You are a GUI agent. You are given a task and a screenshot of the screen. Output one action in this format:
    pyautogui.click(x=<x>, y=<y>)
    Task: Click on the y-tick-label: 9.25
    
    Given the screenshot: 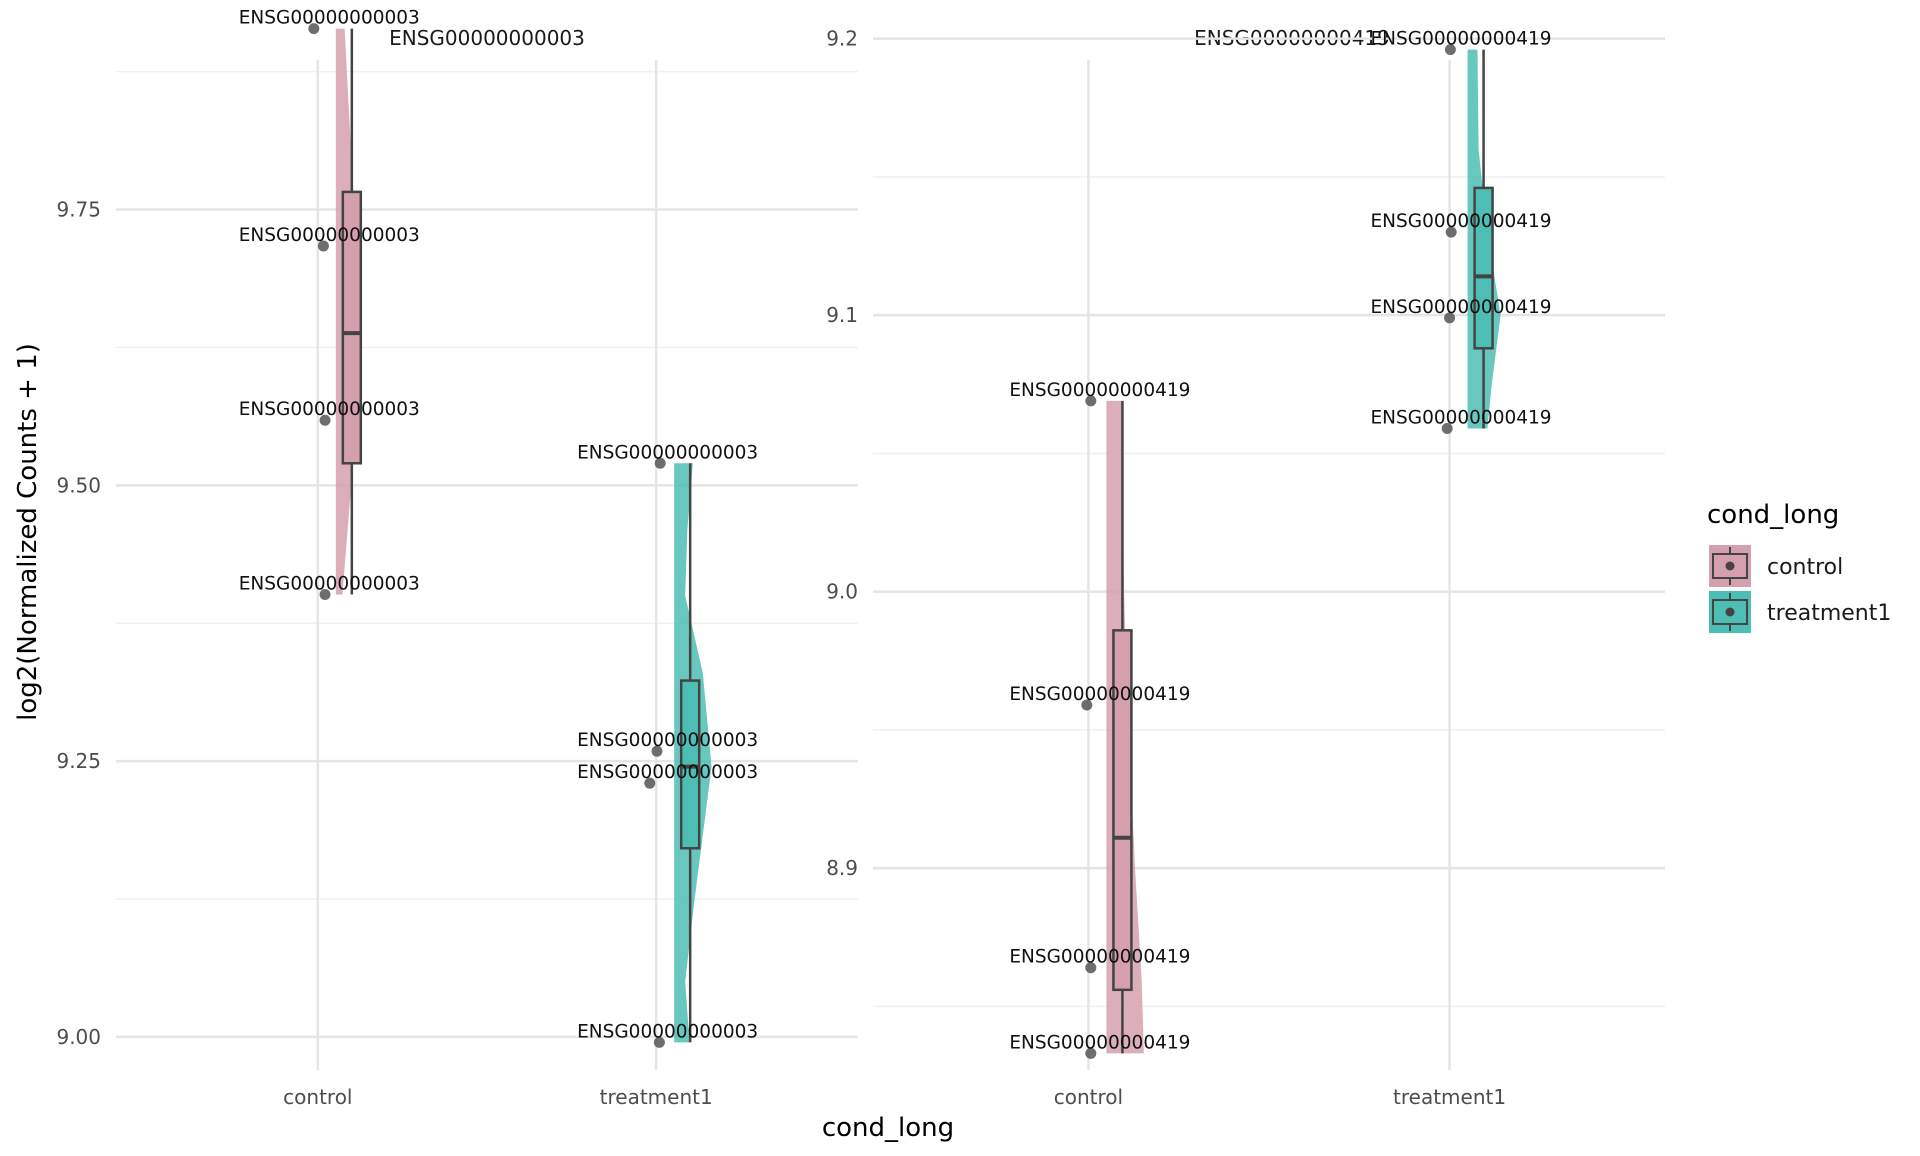 What is the action you would take?
    pyautogui.click(x=78, y=761)
    